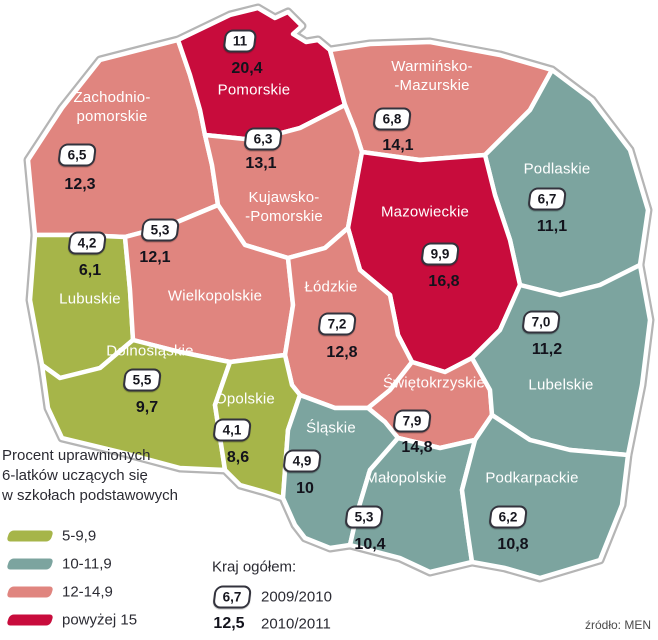 The width and height of the screenshot is (658, 640). Describe the element at coordinates (331, 287) in the screenshot. I see `region-lodzkie-label: Łódzkie` at that location.